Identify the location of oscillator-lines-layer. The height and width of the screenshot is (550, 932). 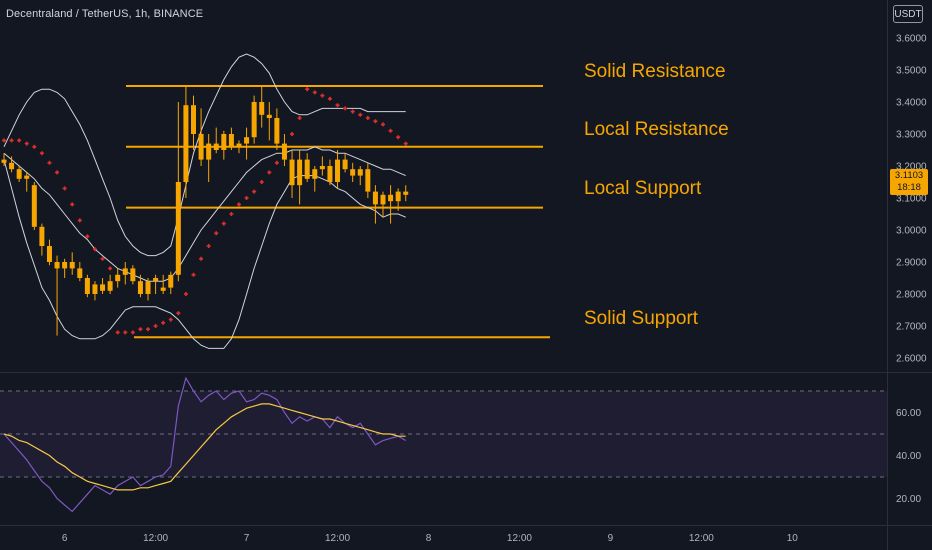
(204, 444).